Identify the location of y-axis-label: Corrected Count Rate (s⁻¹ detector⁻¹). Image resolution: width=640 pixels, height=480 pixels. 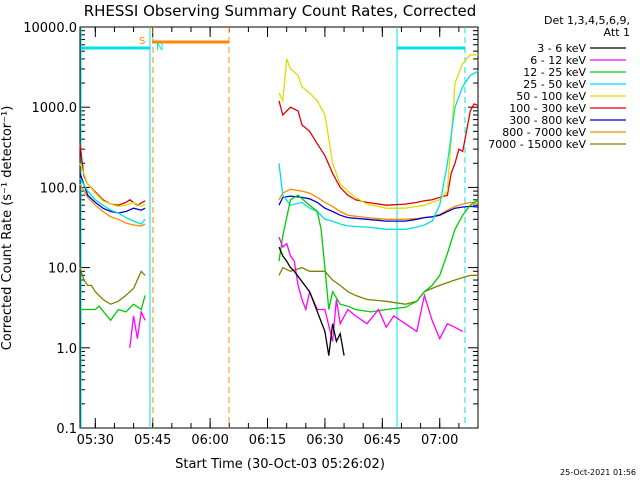
(7, 228).